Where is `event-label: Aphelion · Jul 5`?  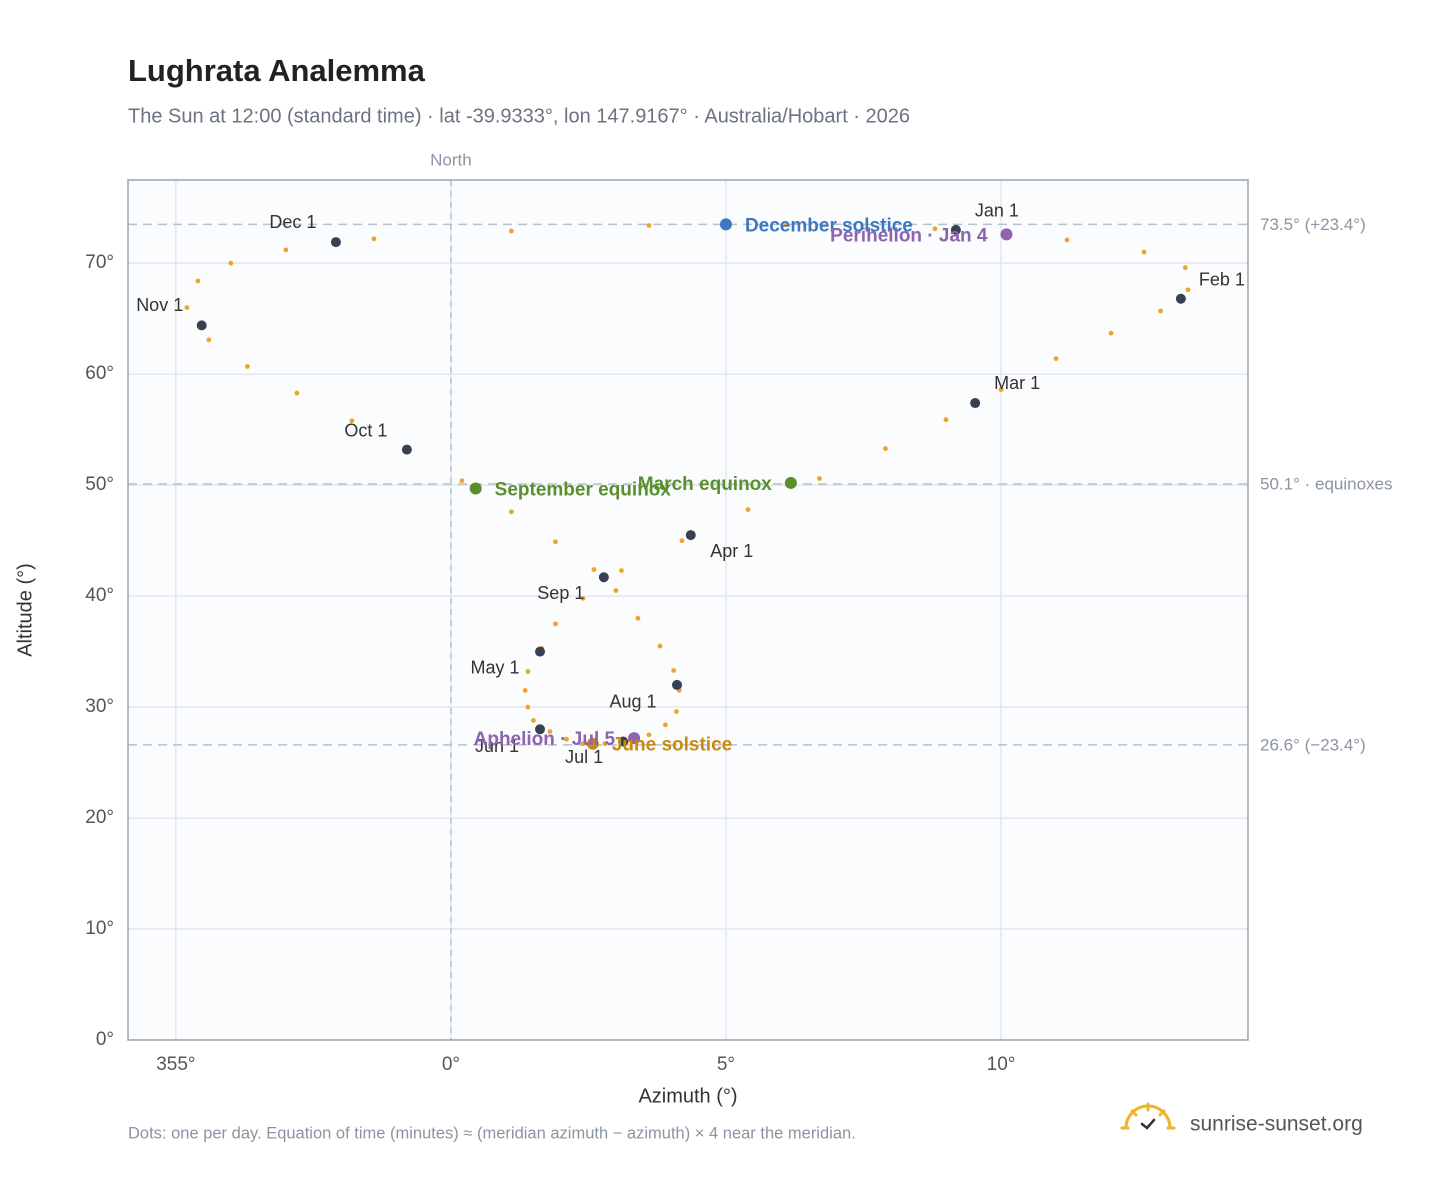 event-label: Aphelion · Jul 5 is located at coordinates (545, 739).